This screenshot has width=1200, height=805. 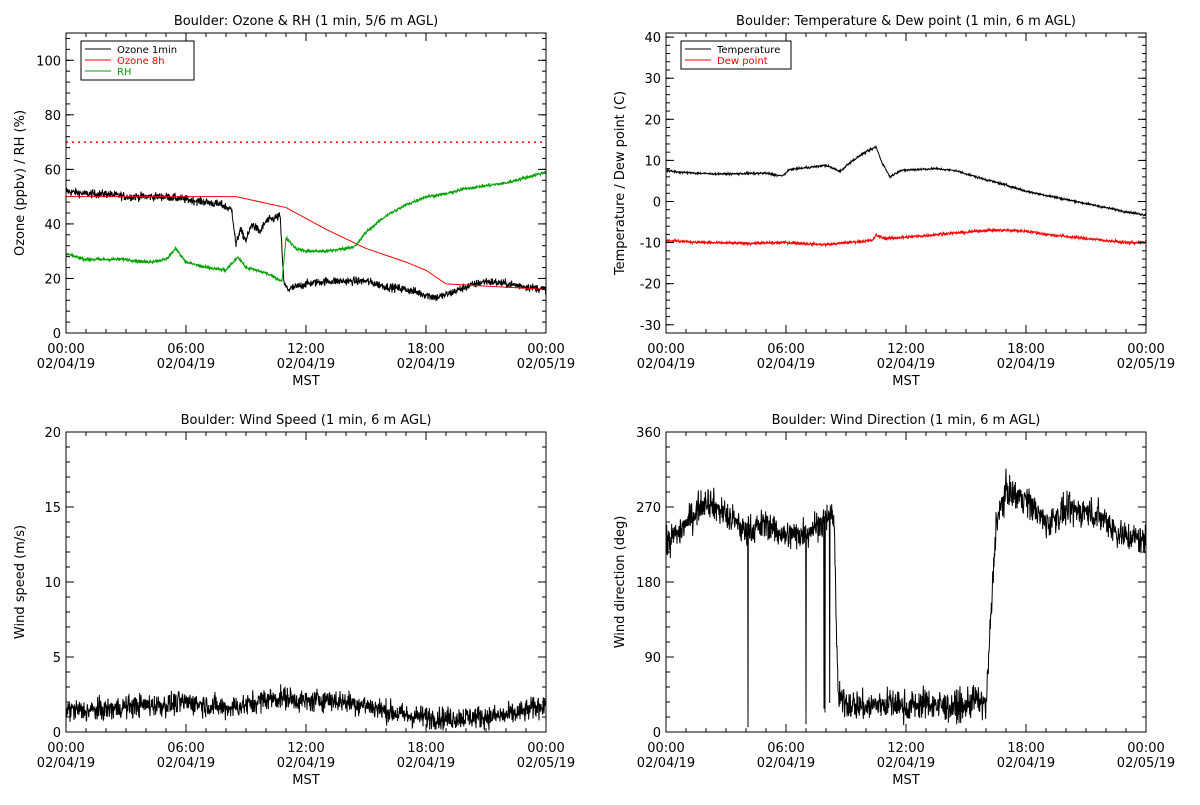 I want to click on legend-label: RH, so click(x=124, y=72).